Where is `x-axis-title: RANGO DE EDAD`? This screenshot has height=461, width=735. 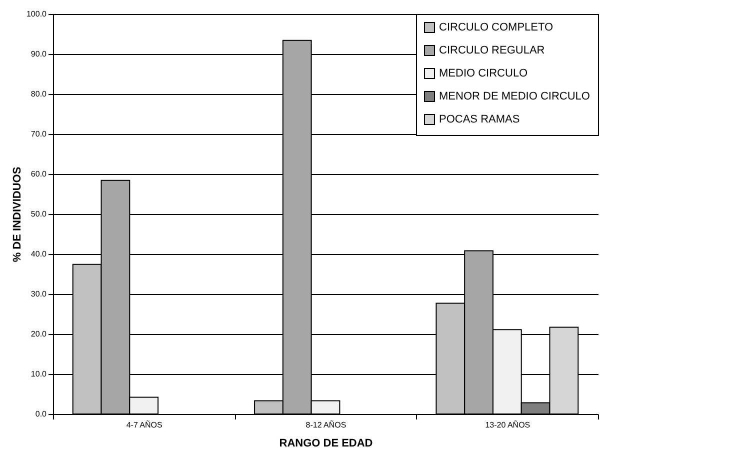
x-axis-title: RANGO DE EDAD is located at coordinates (326, 444).